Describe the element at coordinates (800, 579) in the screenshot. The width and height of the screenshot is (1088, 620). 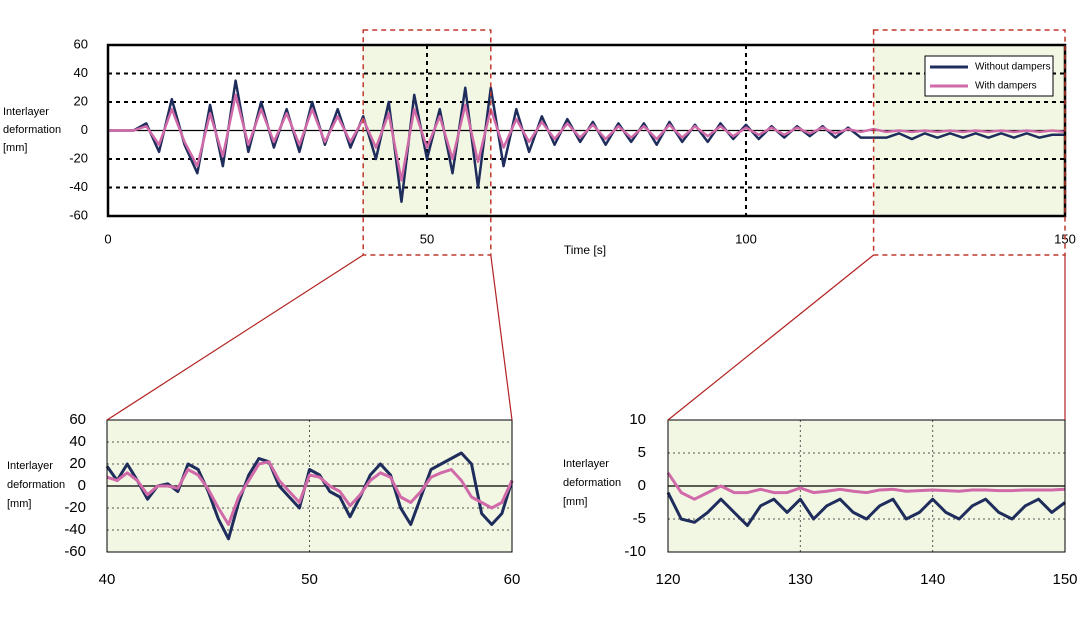
I see `x-tick-label: 130` at that location.